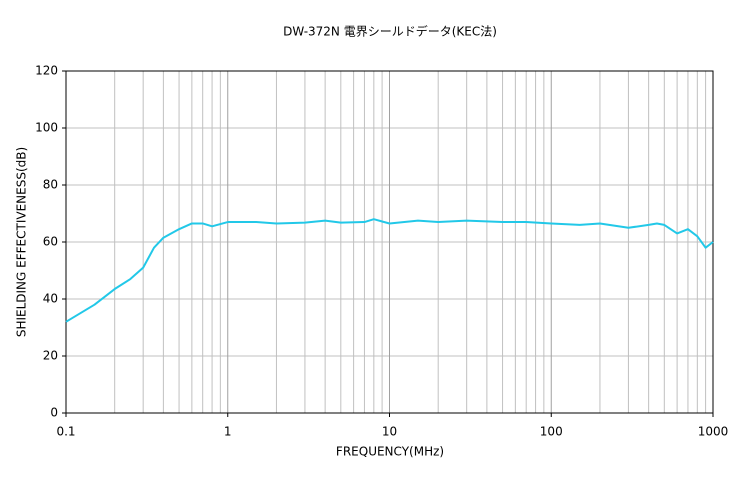  Describe the element at coordinates (713, 432) in the screenshot. I see `x-tick-label: 1000` at that location.